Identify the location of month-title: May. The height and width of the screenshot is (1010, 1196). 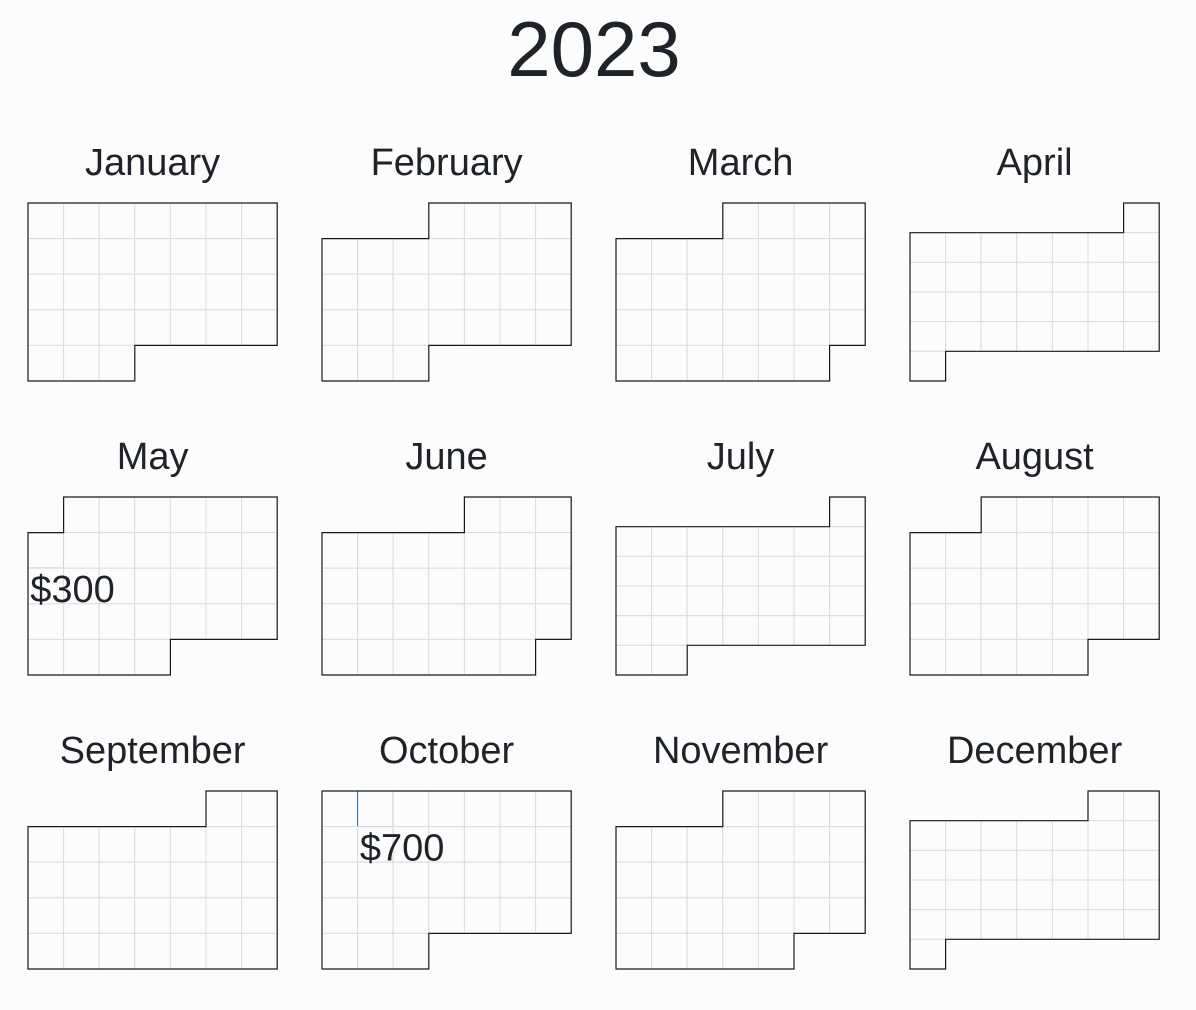
(153, 457).